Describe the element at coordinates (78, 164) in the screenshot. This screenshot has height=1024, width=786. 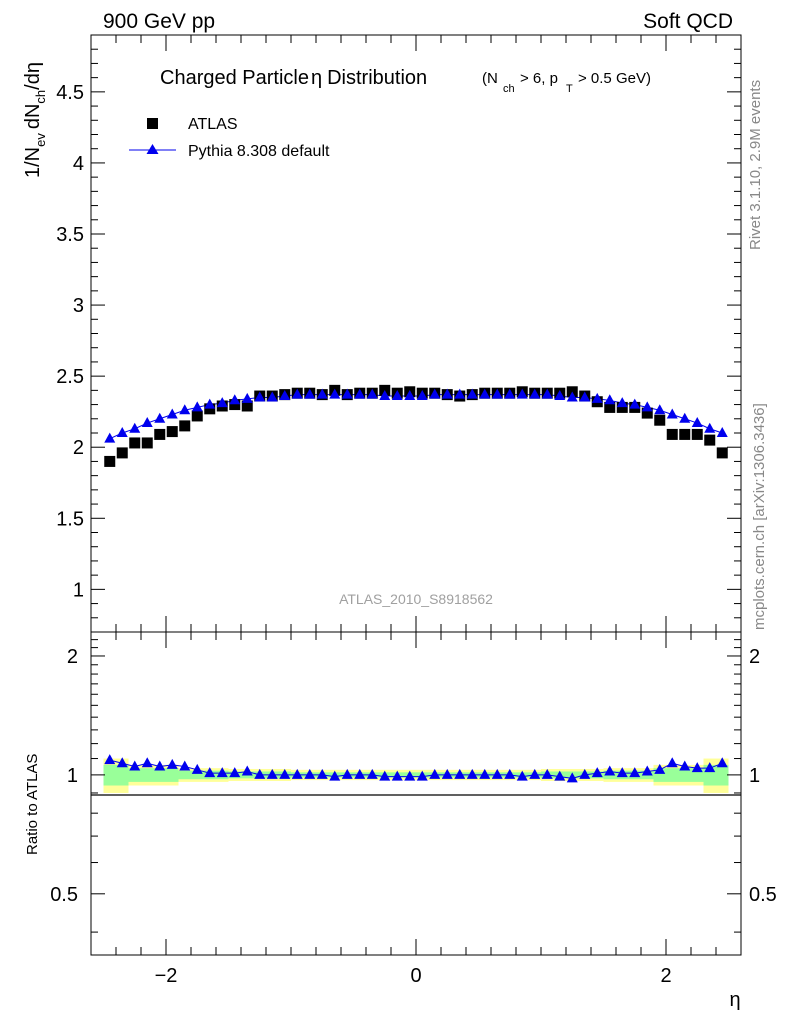
I see `main-y-tick-label: 4` at that location.